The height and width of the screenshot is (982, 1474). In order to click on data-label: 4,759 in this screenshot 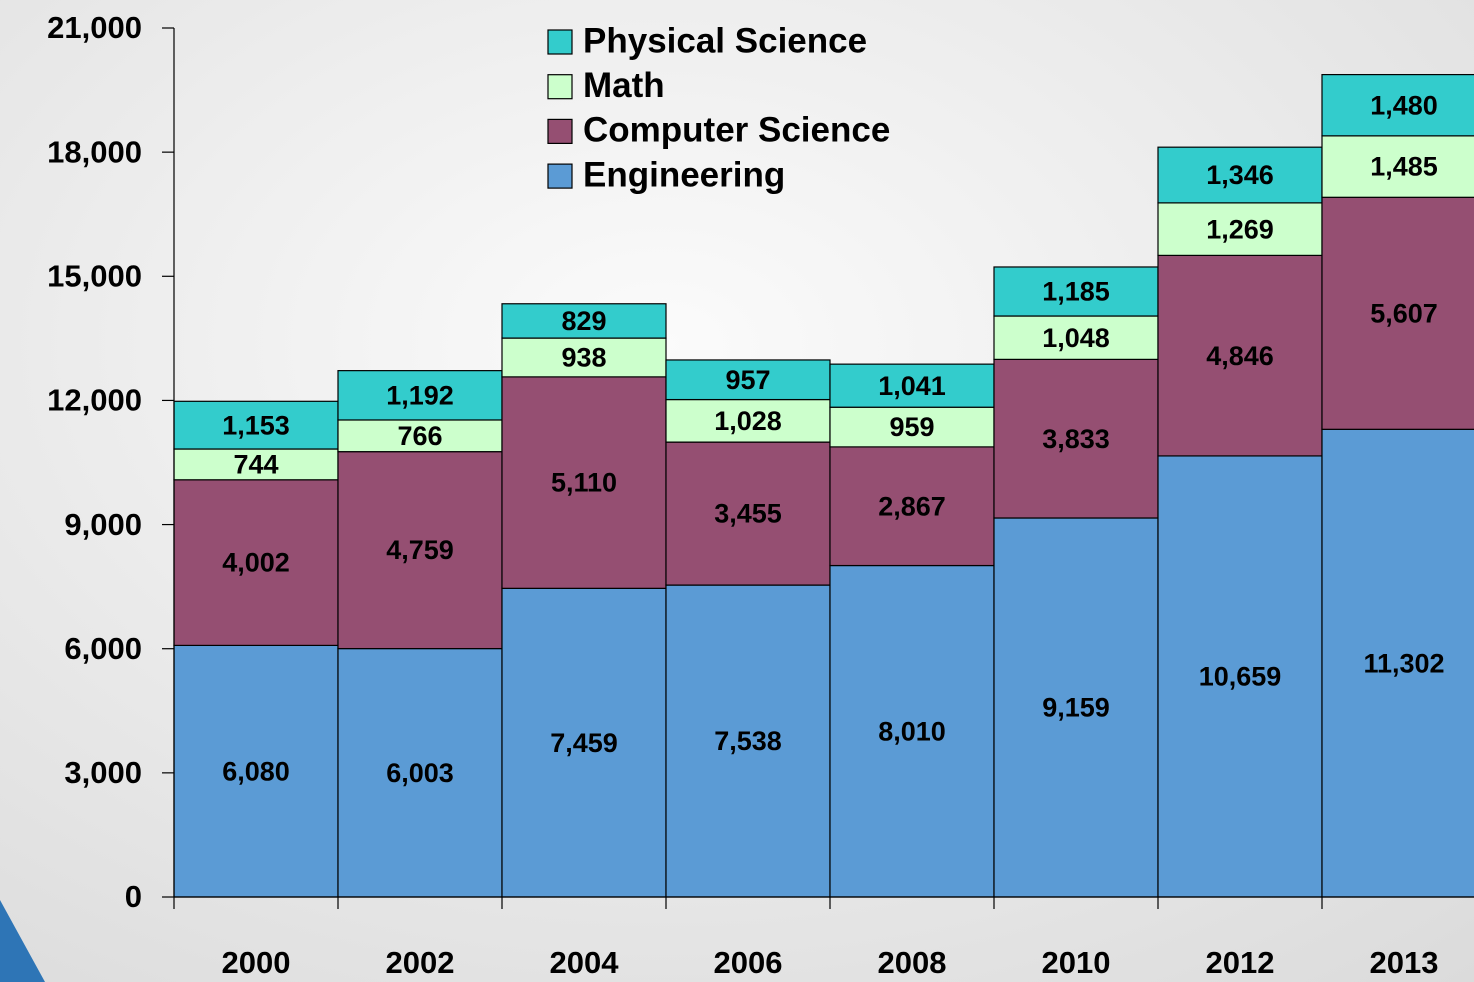, I will do `click(420, 550)`.